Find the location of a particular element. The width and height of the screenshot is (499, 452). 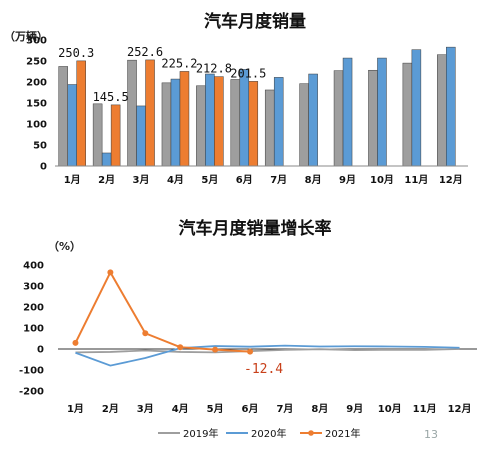

bar-data-label: 145.5 is located at coordinates (111, 97).